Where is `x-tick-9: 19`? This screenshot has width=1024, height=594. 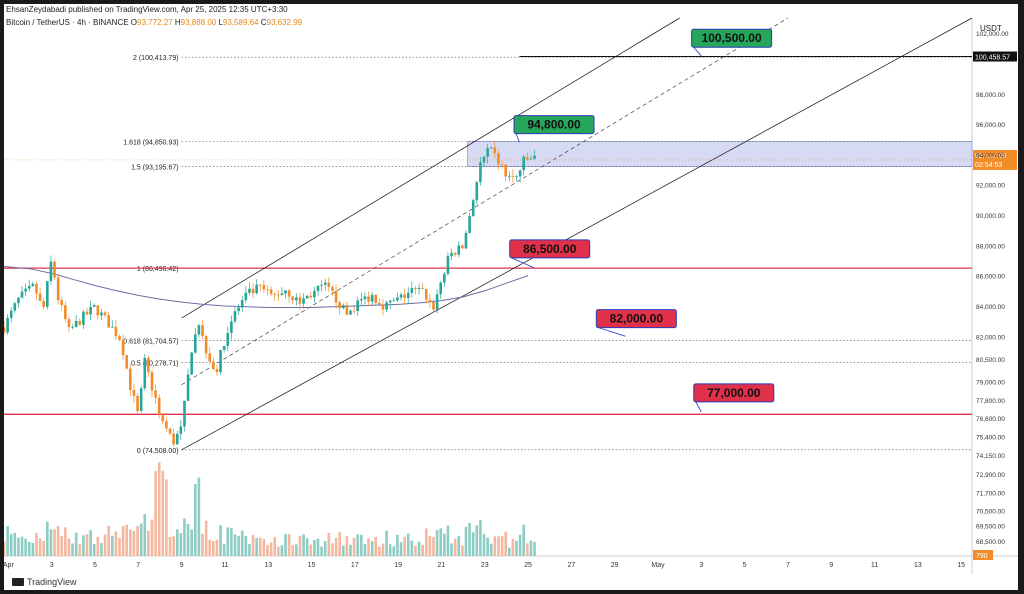
x-tick-9: 19 is located at coordinates (398, 565).